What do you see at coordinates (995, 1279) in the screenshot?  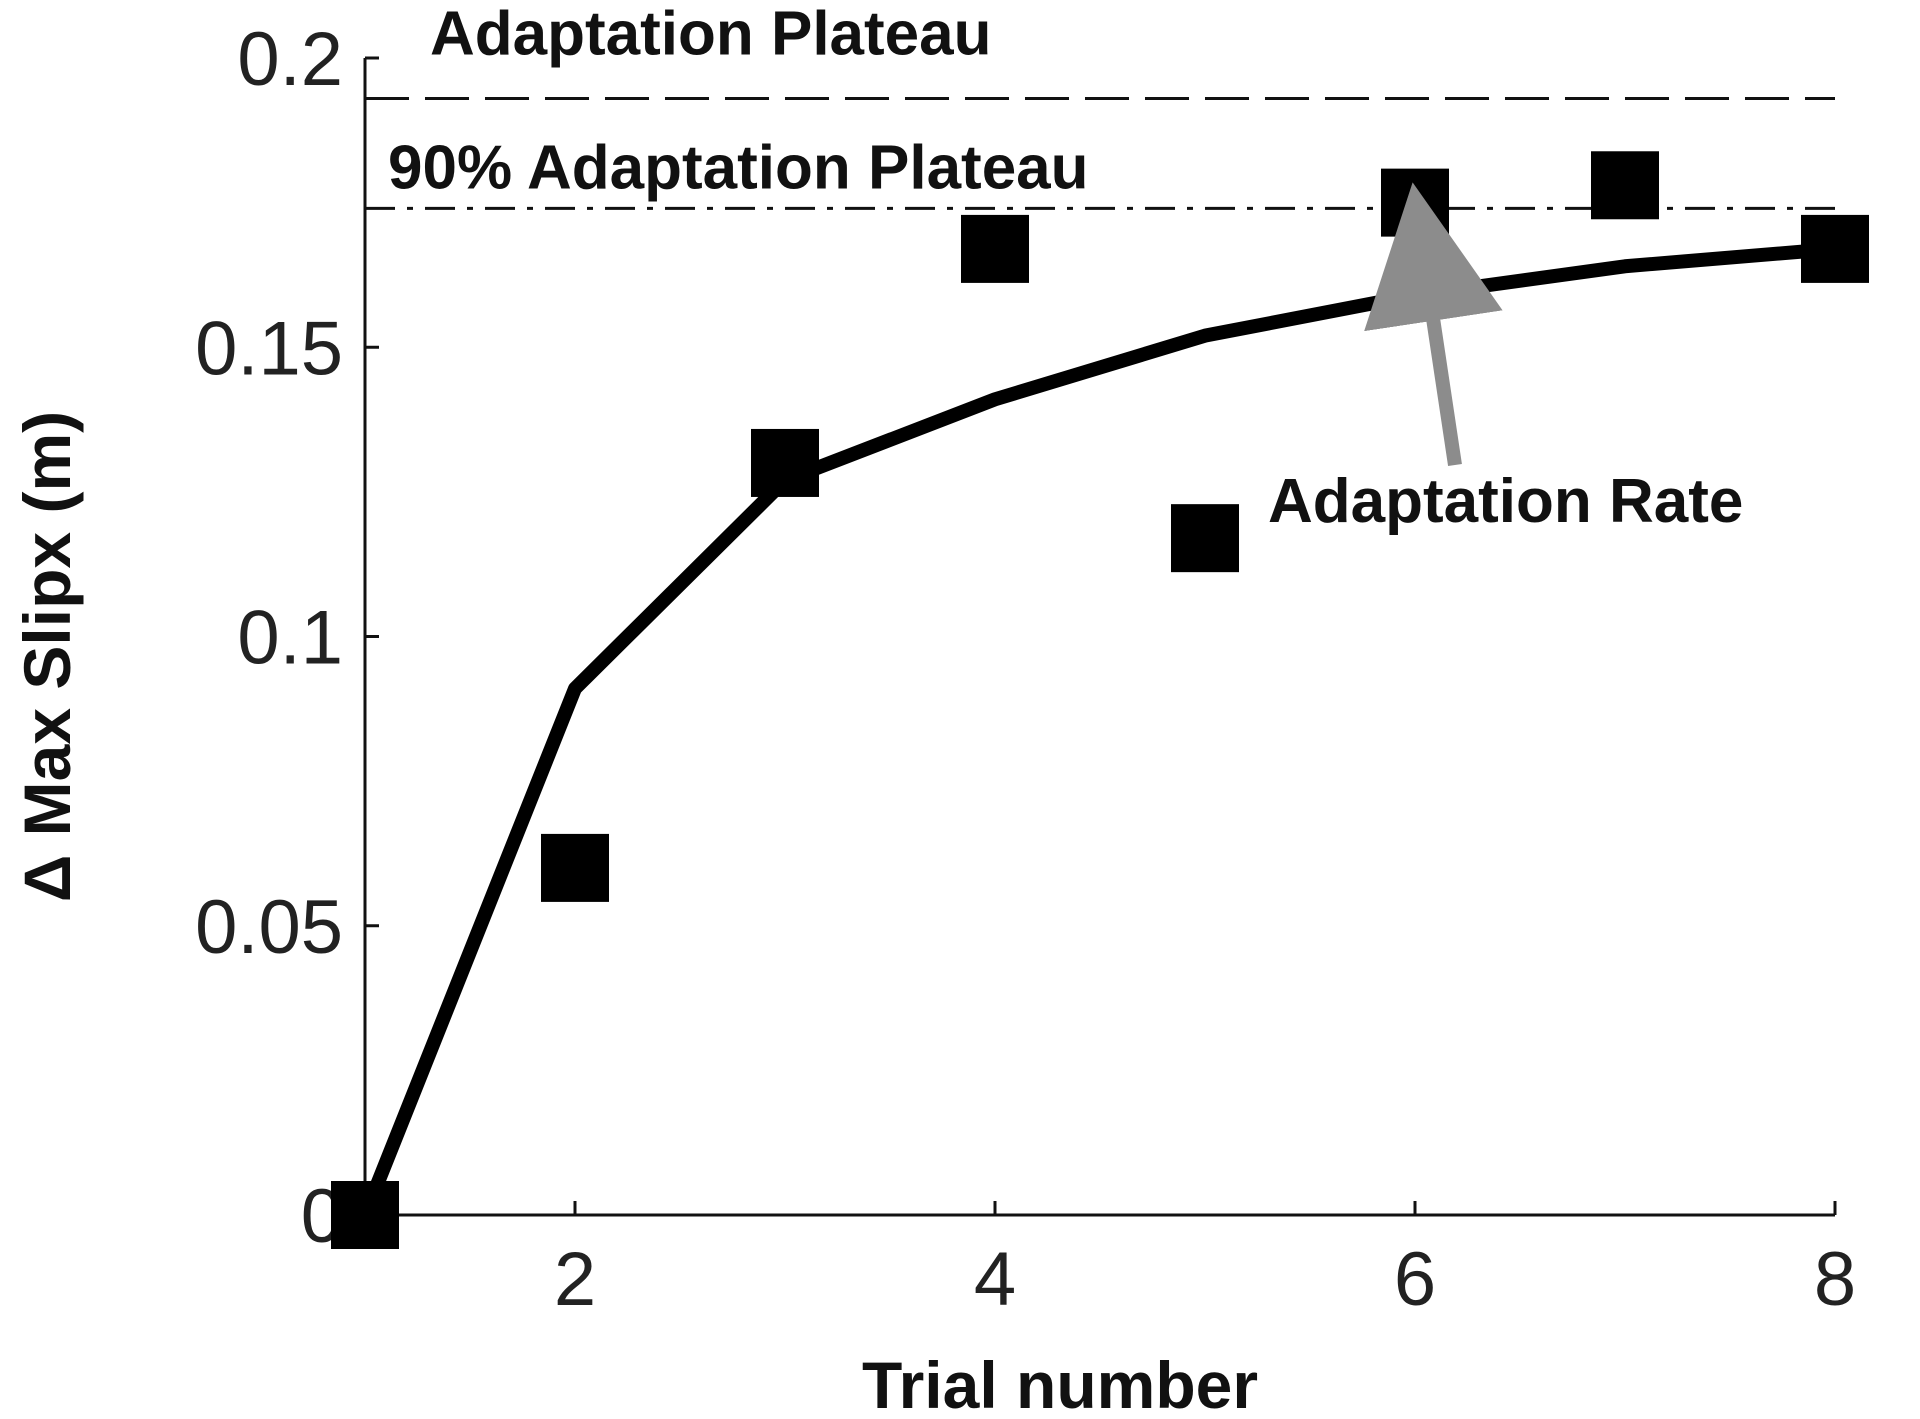 I see `x-tick-label: 4` at bounding box center [995, 1279].